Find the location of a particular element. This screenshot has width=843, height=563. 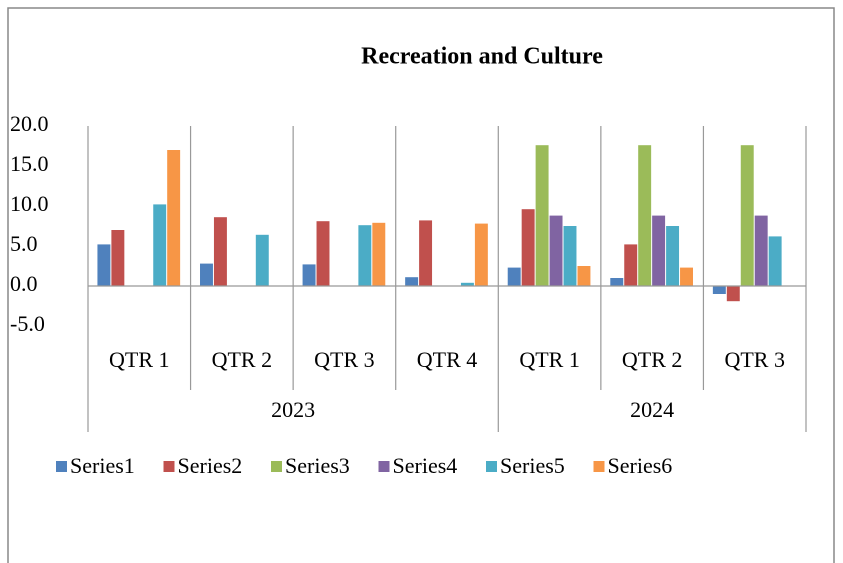

y-tick-label: 5.0 is located at coordinates (24, 243).